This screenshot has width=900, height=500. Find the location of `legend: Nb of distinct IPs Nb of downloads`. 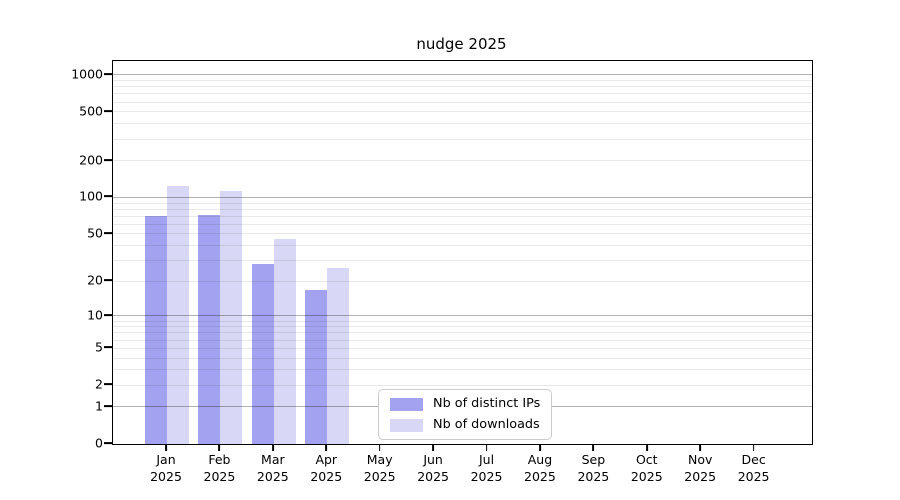

legend: Nb of distinct IPs Nb of downloads is located at coordinates (465, 414).